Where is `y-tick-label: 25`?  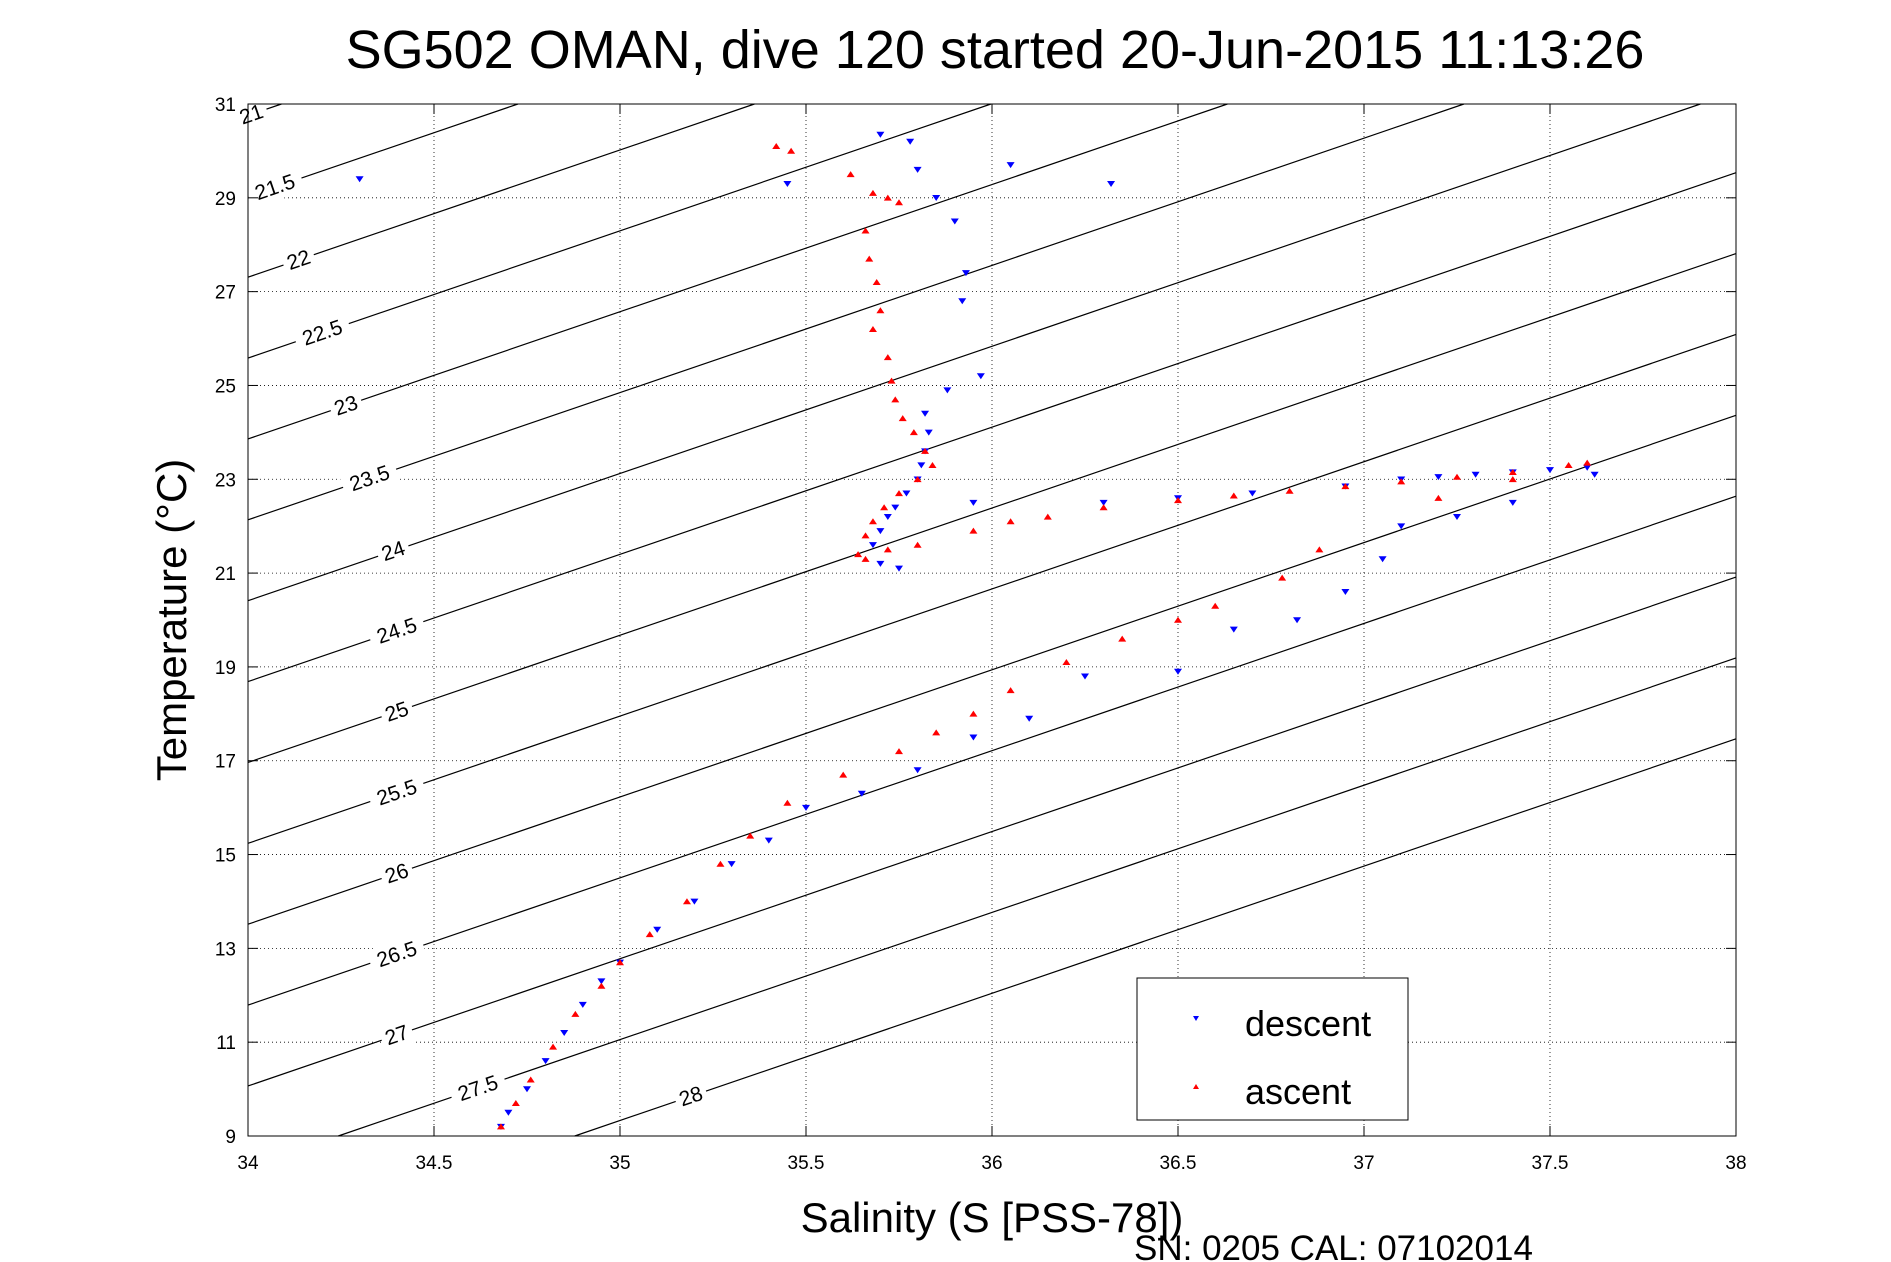
y-tick-label: 25 is located at coordinates (225, 386).